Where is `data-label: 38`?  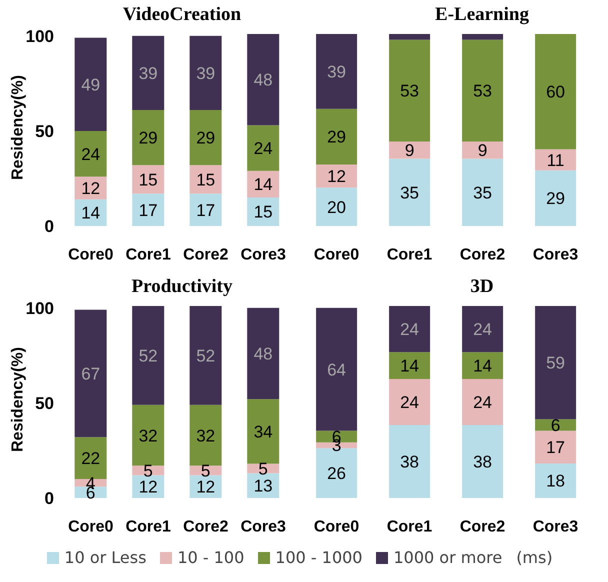 data-label: 38 is located at coordinates (410, 462).